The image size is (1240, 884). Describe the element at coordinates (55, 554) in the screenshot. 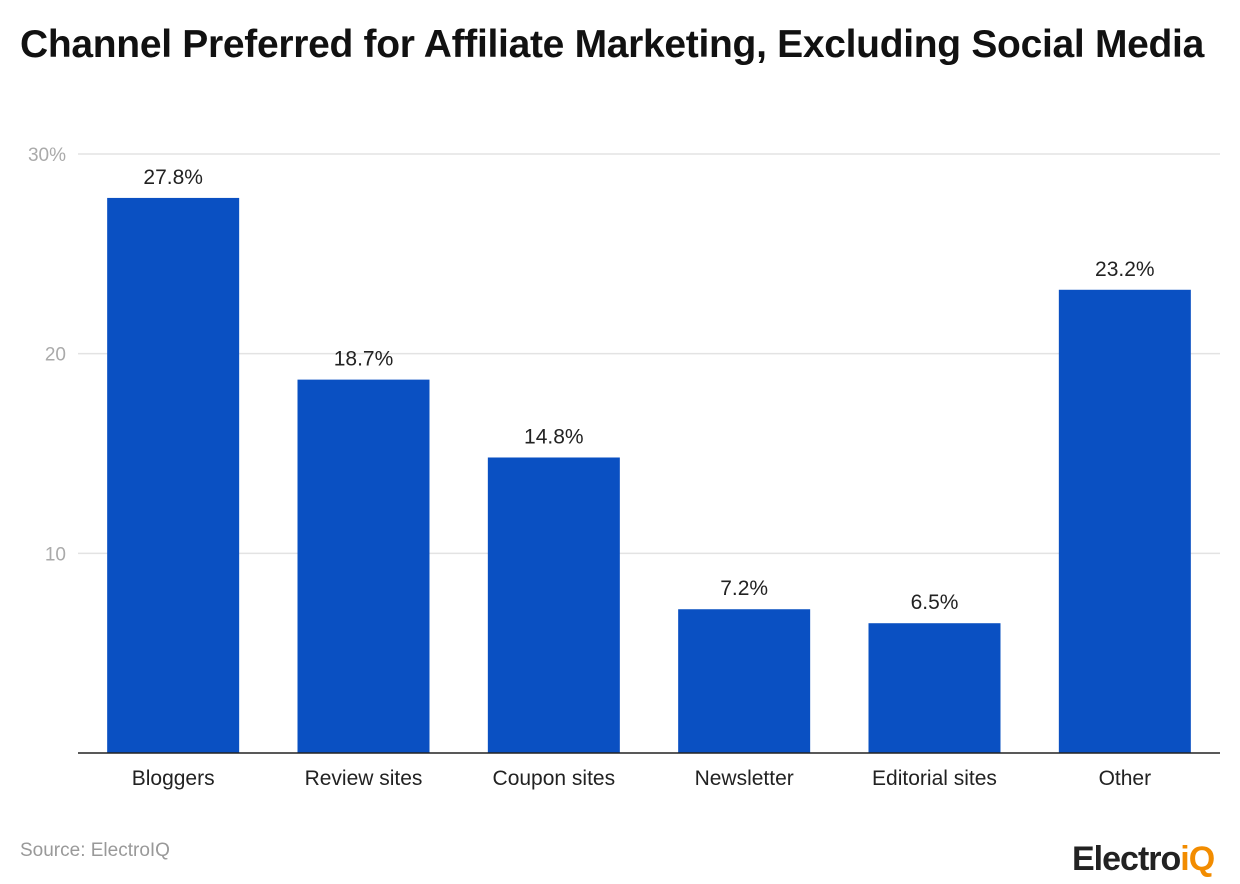

I see `y-tick-label: 10` at that location.